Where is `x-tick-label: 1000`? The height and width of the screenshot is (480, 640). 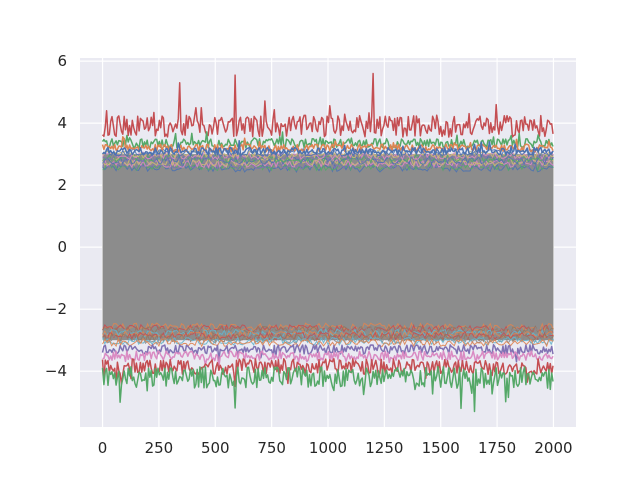
x-tick-label: 1000 is located at coordinates (328, 448).